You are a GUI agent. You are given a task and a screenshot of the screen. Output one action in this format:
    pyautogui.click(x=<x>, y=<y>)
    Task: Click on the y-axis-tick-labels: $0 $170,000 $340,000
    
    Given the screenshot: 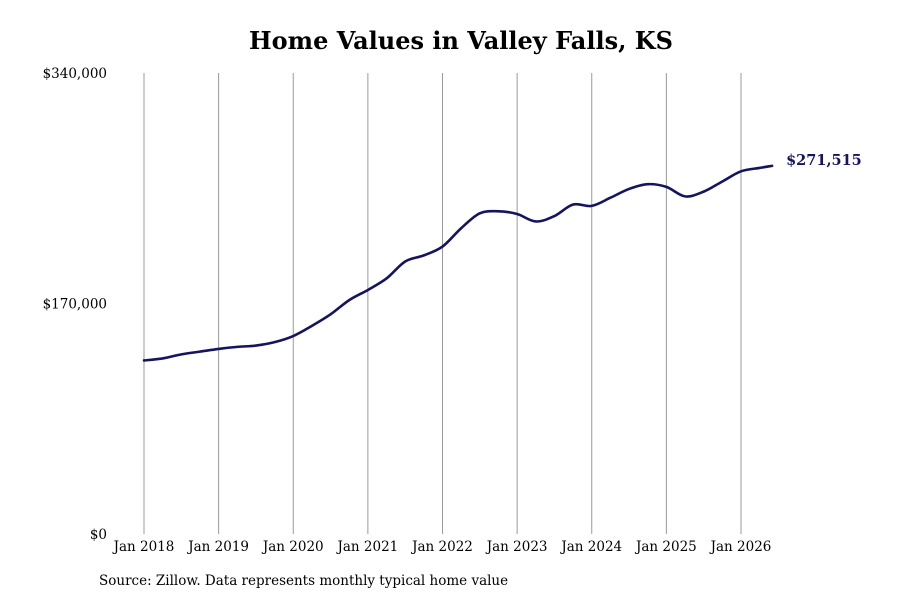 What is the action you would take?
    pyautogui.click(x=75, y=304)
    